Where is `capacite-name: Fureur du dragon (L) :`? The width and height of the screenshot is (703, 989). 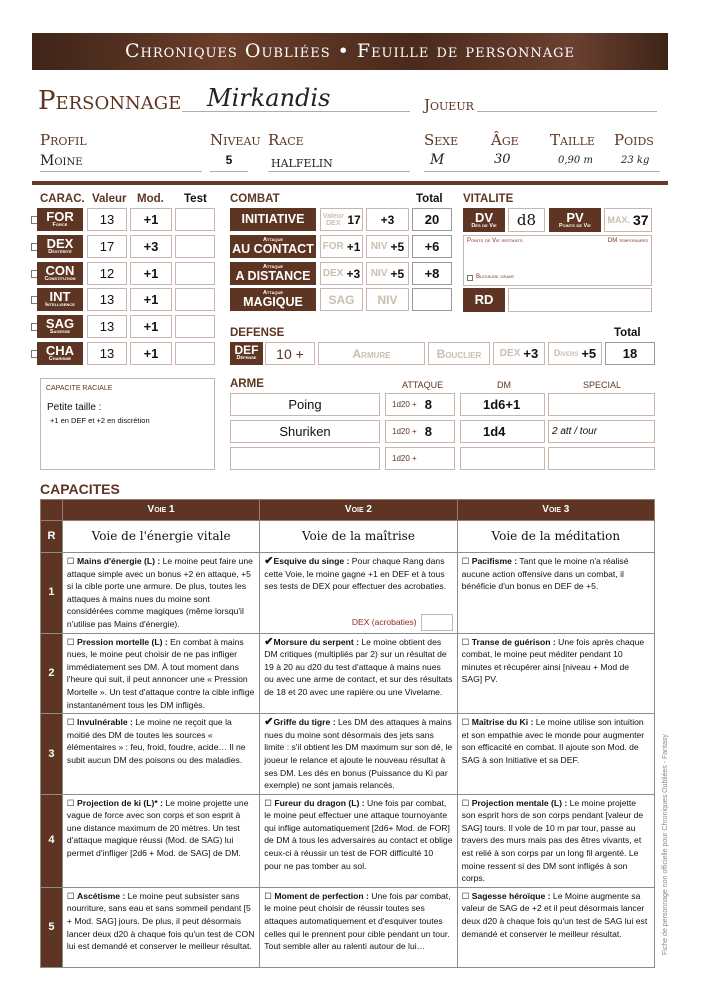 capacite-name: Fureur du dragon (L) : is located at coordinates (319, 802).